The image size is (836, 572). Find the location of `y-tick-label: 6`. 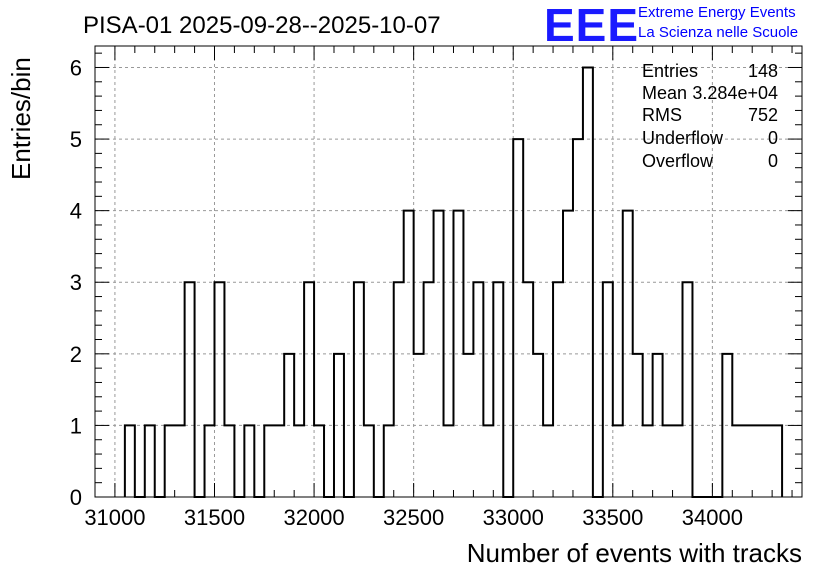

y-tick-label: 6 is located at coordinates (76, 67).